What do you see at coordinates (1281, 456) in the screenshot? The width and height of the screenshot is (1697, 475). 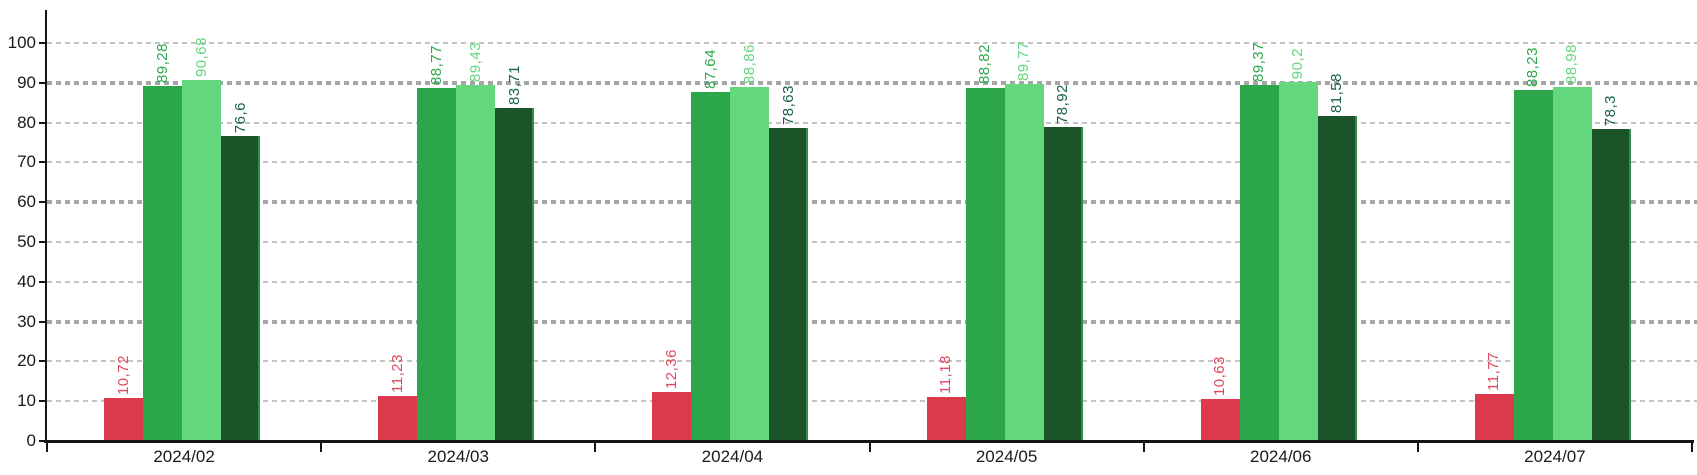 I see `x-axis-label: 2024/06` at bounding box center [1281, 456].